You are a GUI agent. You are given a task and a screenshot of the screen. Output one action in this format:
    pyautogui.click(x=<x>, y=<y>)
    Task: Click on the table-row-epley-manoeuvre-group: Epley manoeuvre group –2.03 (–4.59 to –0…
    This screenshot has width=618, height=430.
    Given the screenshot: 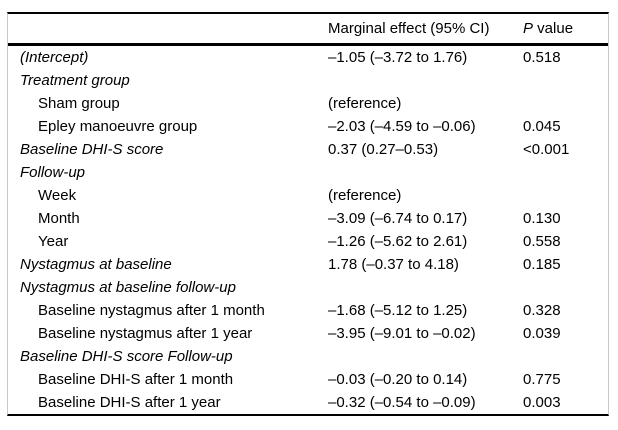 What is the action you would take?
    pyautogui.click(x=308, y=126)
    